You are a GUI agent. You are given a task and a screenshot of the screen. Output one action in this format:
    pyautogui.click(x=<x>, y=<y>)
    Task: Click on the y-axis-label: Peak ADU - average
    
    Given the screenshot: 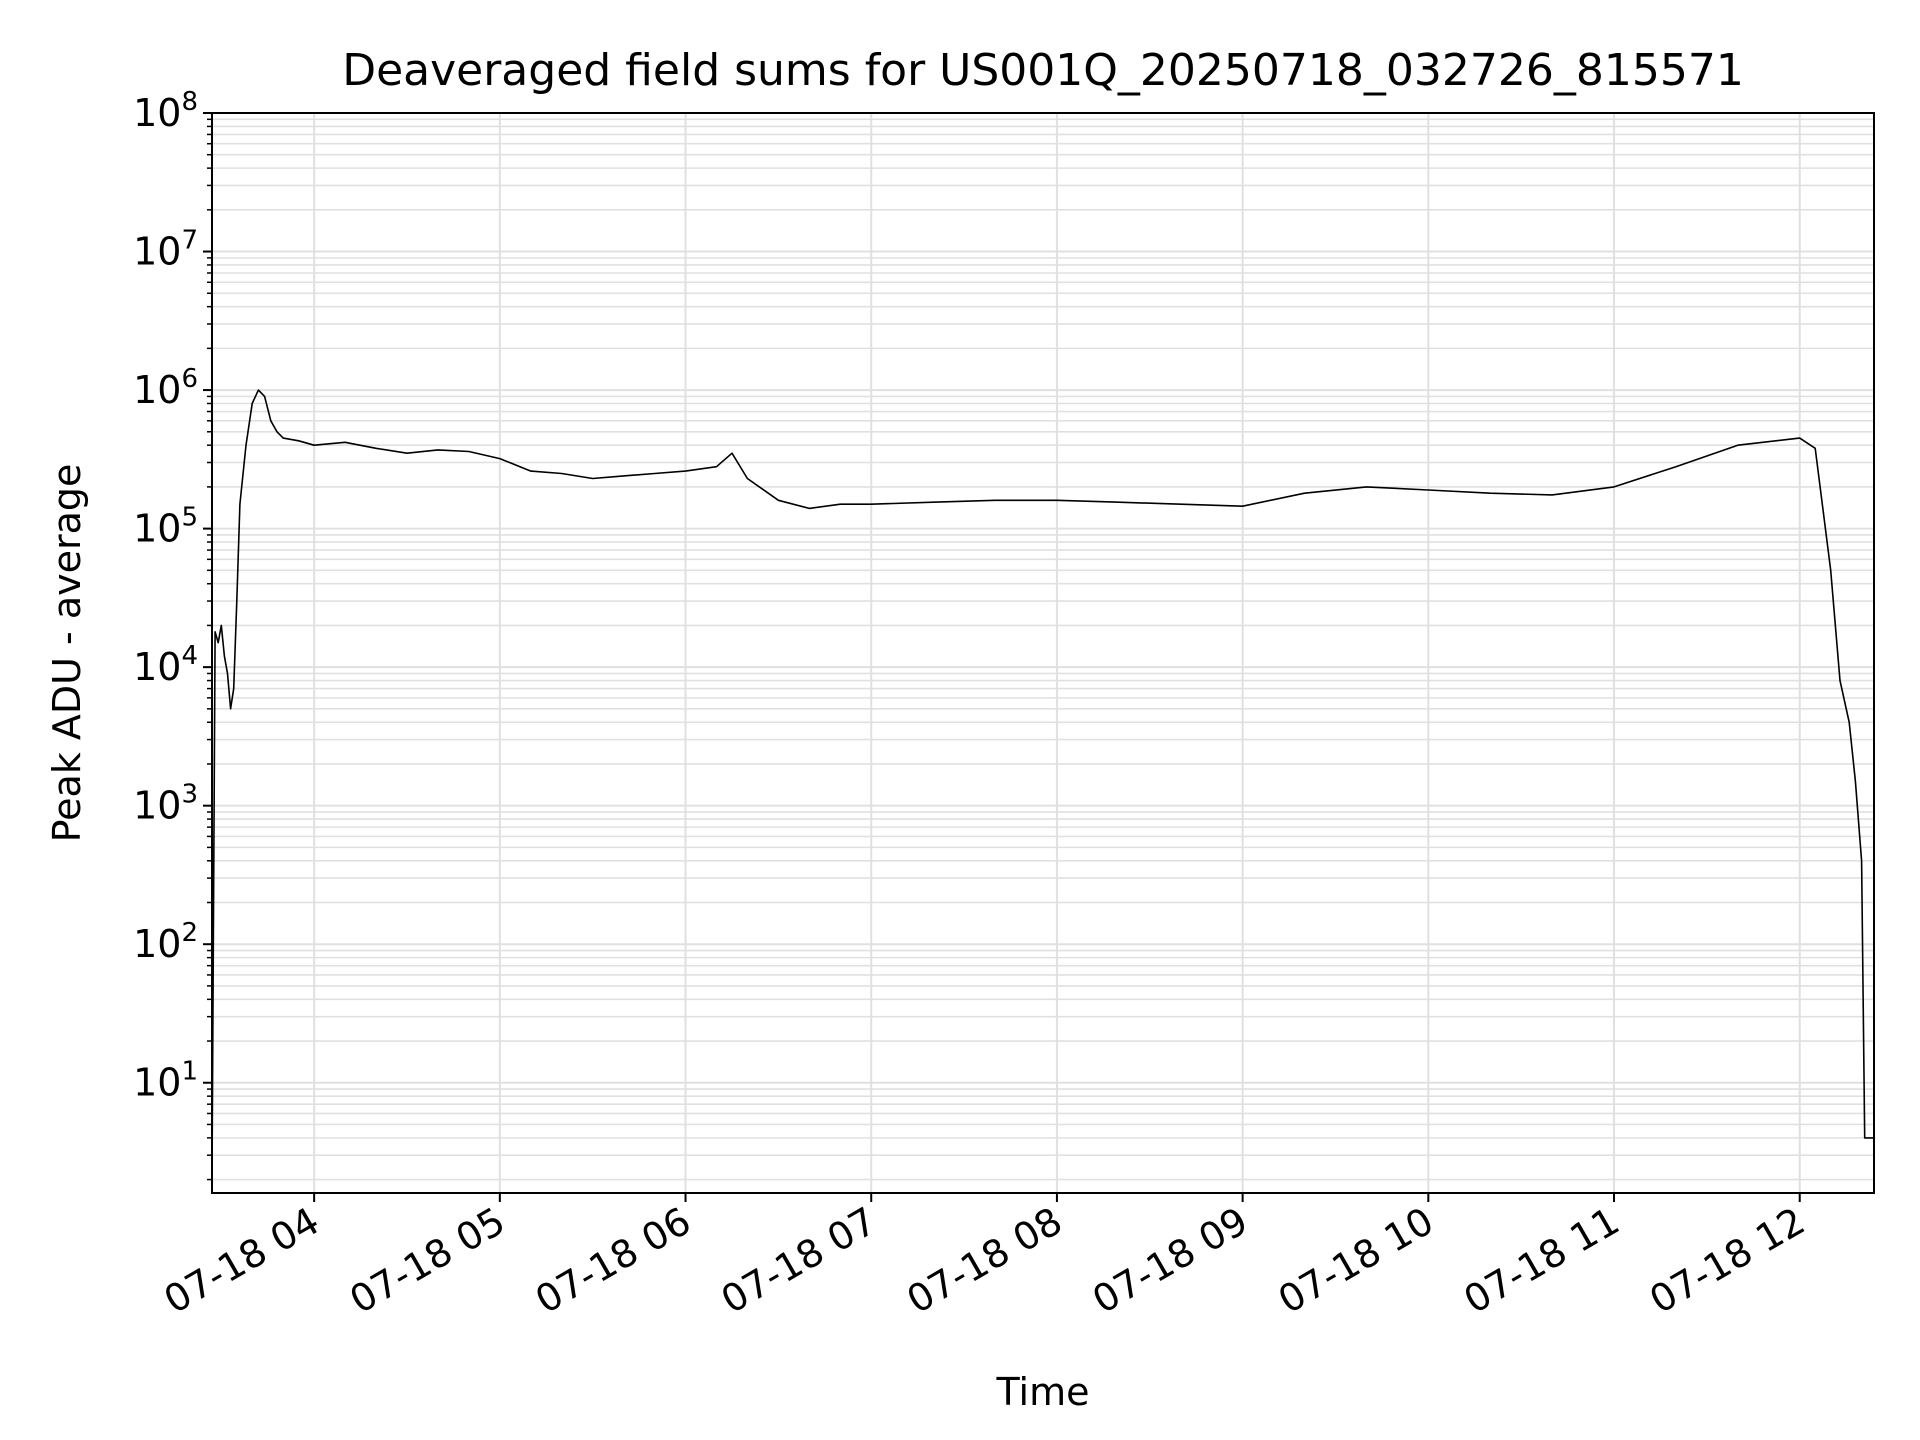 What is the action you would take?
    pyautogui.click(x=67, y=653)
    